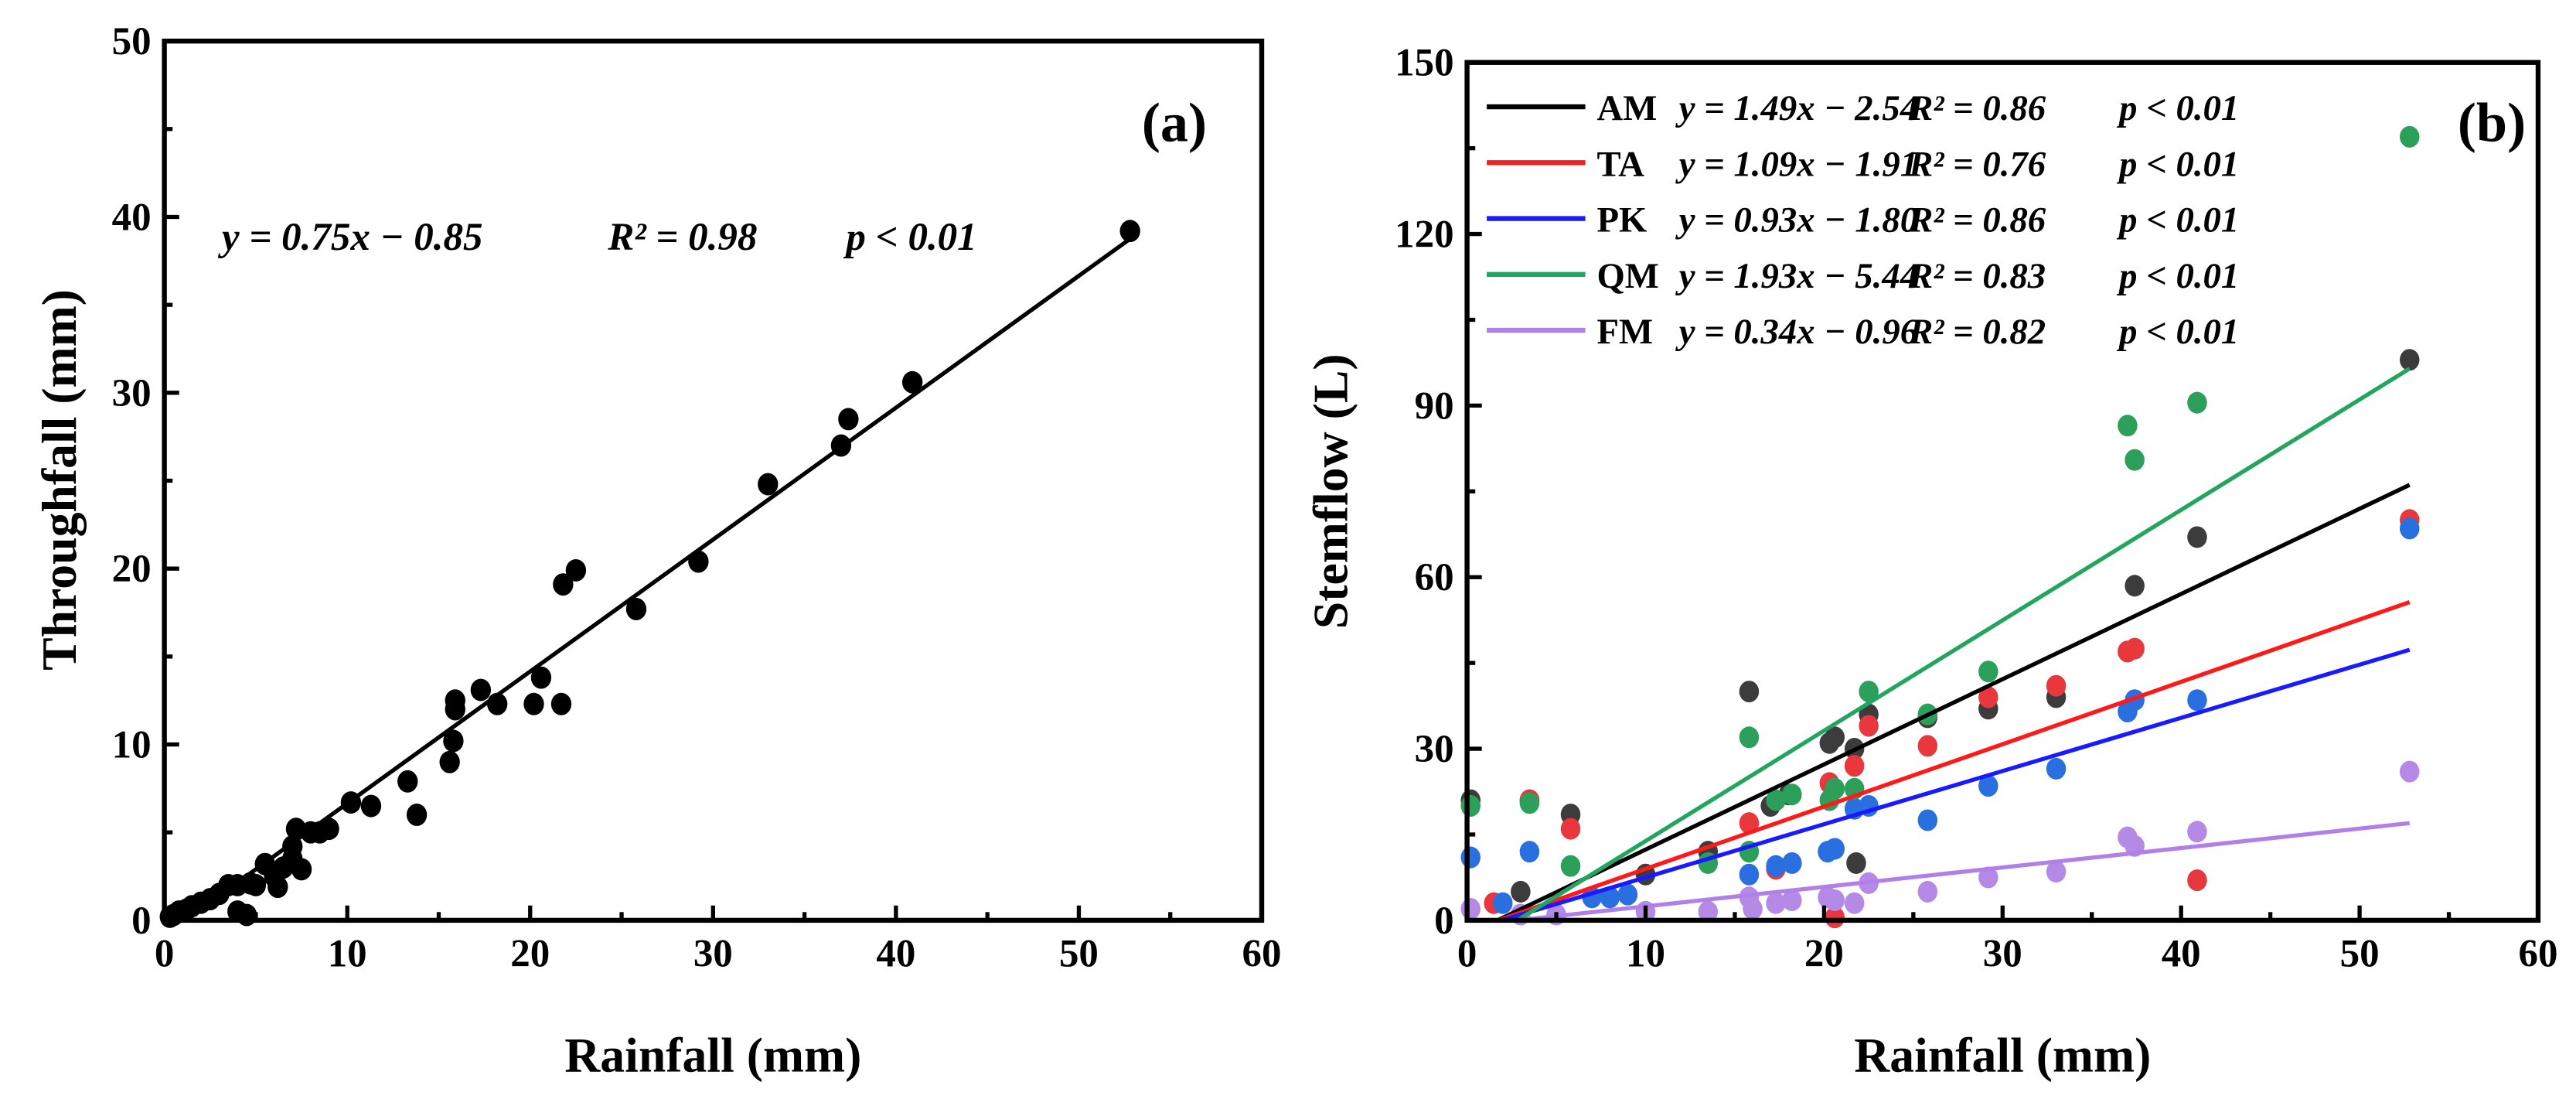 The image size is (2576, 1106). Describe the element at coordinates (350, 238) in the screenshot. I see `panel-a-equation: y = 0.75x − 0.85` at that location.